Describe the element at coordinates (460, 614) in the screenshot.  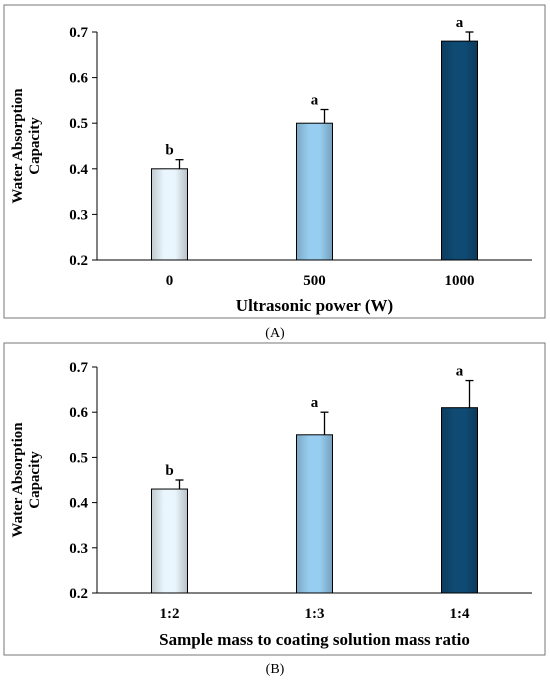
I see `x-tick-label: 1:4` at that location.